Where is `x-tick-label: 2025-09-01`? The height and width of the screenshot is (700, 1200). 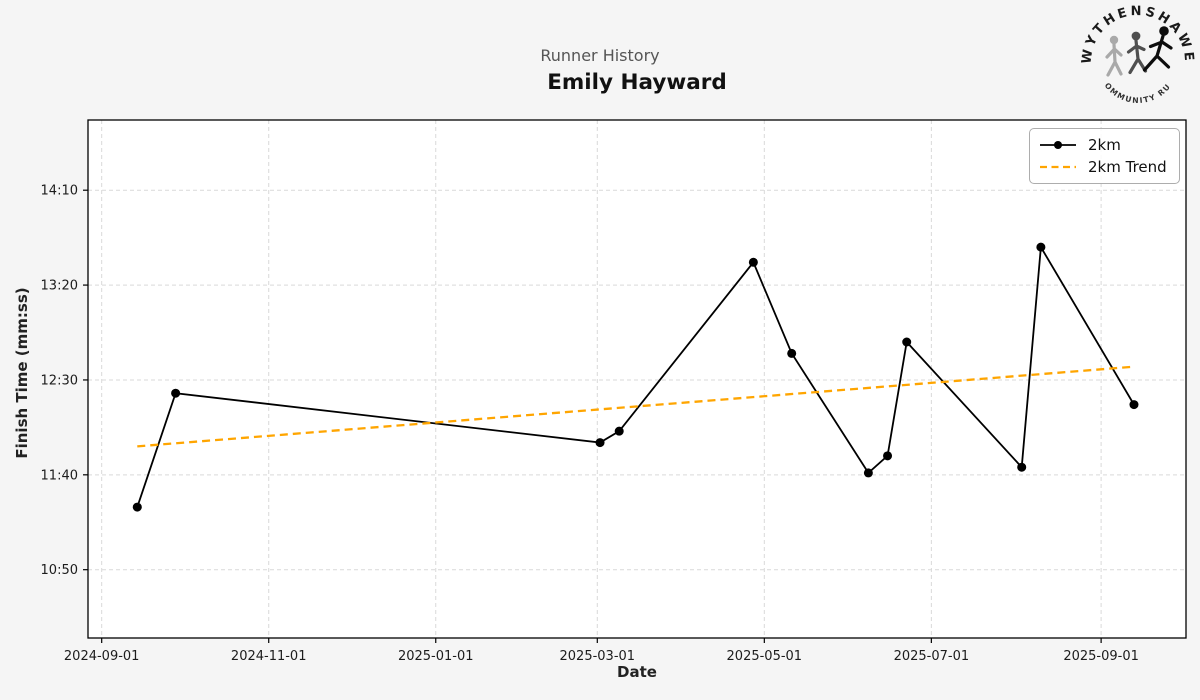
x-tick-label: 2025-09-01 is located at coordinates (1101, 656).